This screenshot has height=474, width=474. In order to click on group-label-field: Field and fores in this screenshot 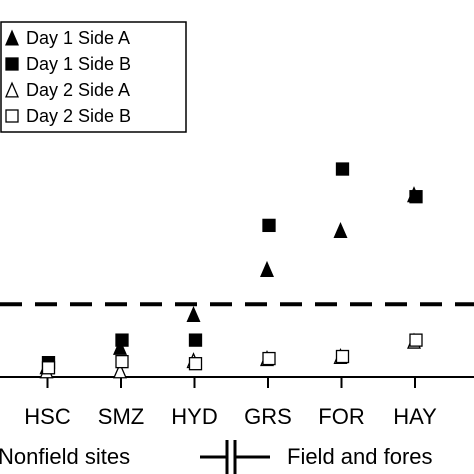, I will do `click(360, 456)`.